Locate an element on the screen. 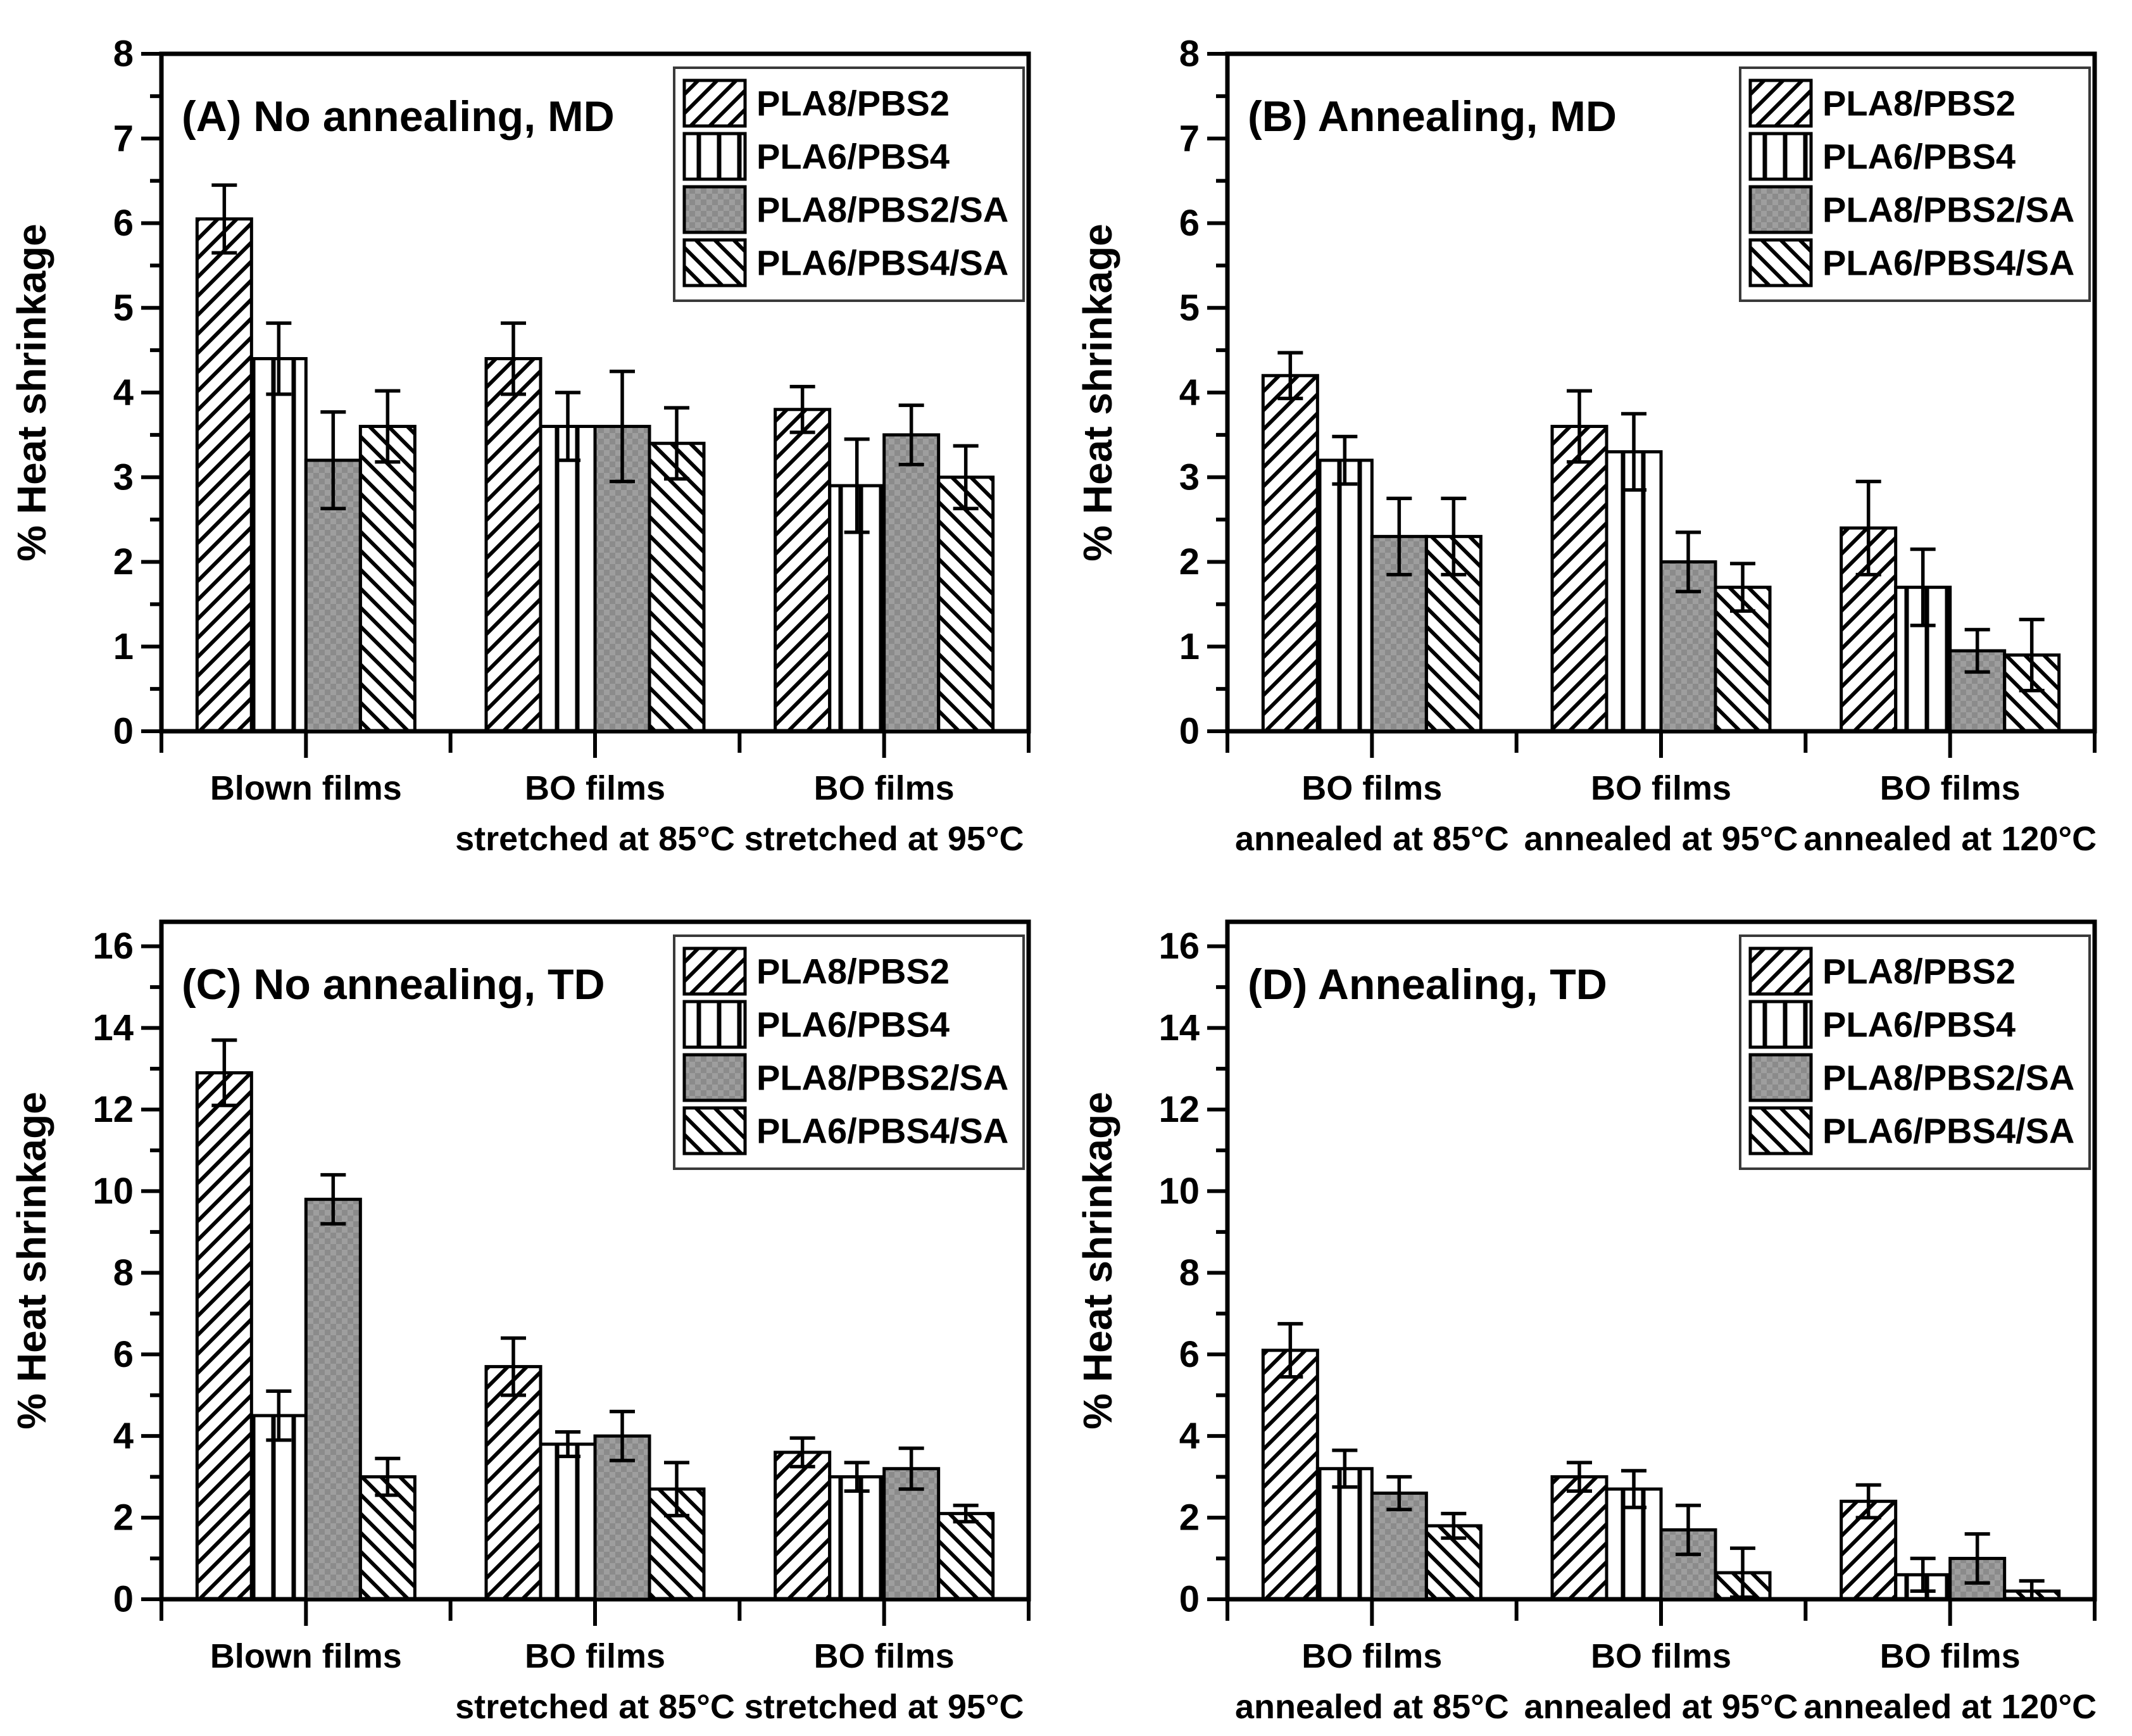 The height and width of the screenshot is (1736, 2132). bar-PLA6-PBS4-g3 is located at coordinates (857, 1538).